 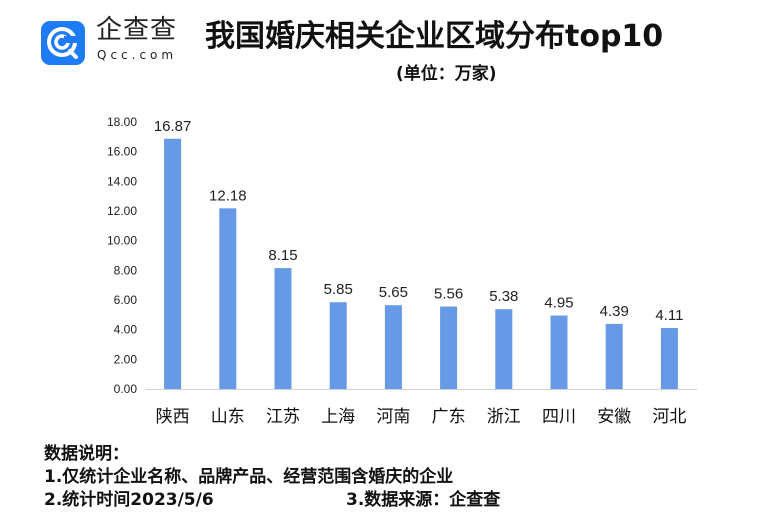 What do you see at coordinates (126, 359) in the screenshot?
I see `y-tick-label: 2.00` at bounding box center [126, 359].